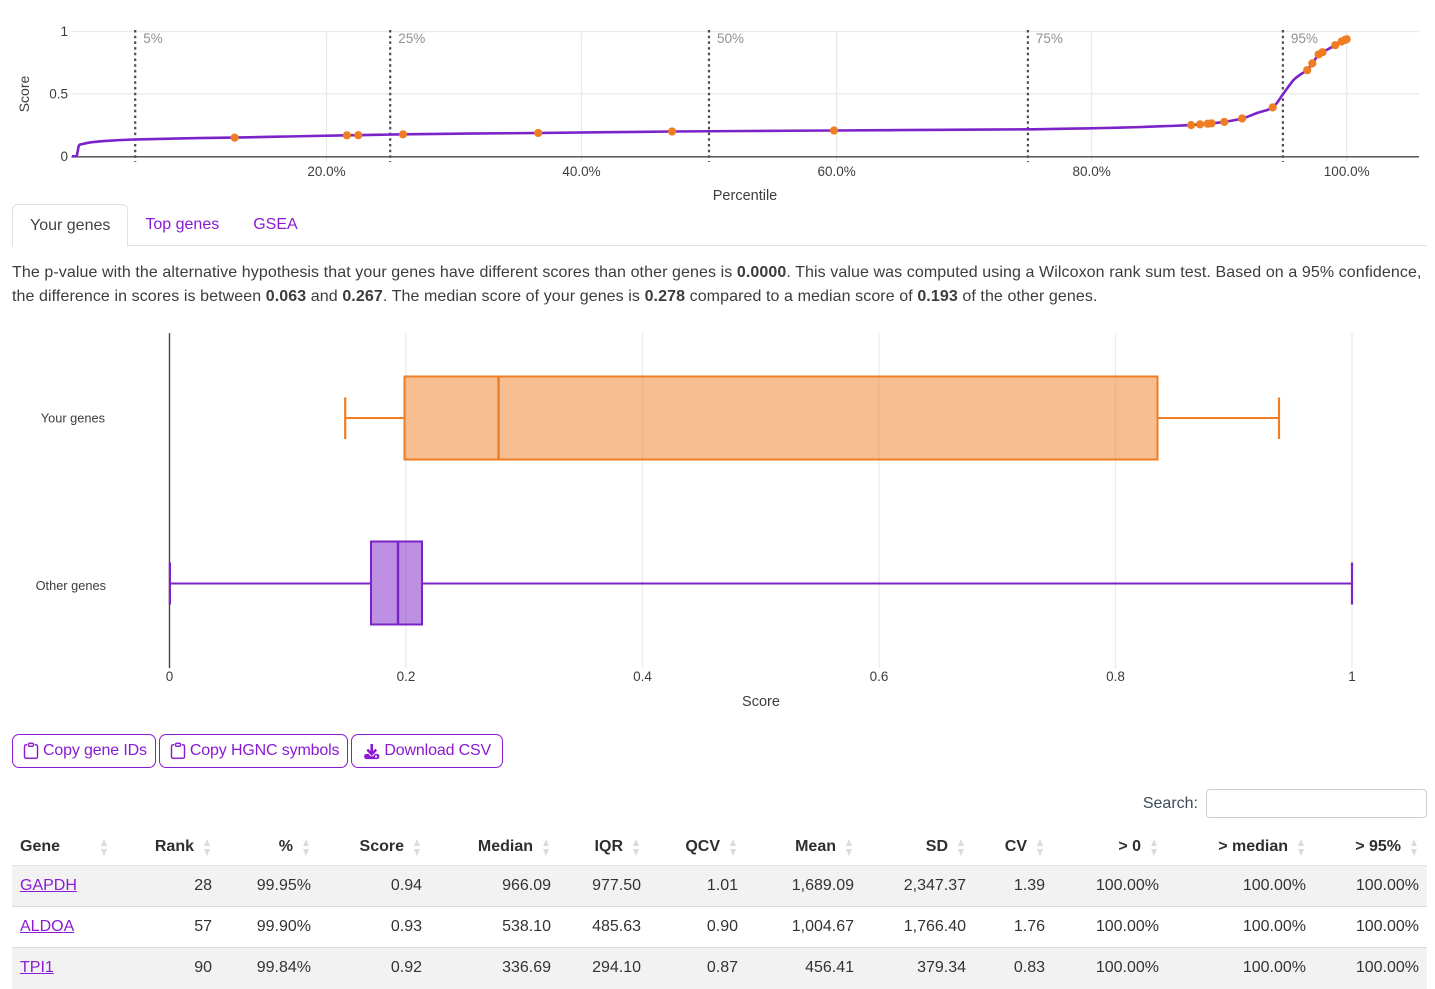 This screenshot has height=989, width=1435. What do you see at coordinates (730, 38) in the screenshot?
I see `svg-text: 50%` at bounding box center [730, 38].